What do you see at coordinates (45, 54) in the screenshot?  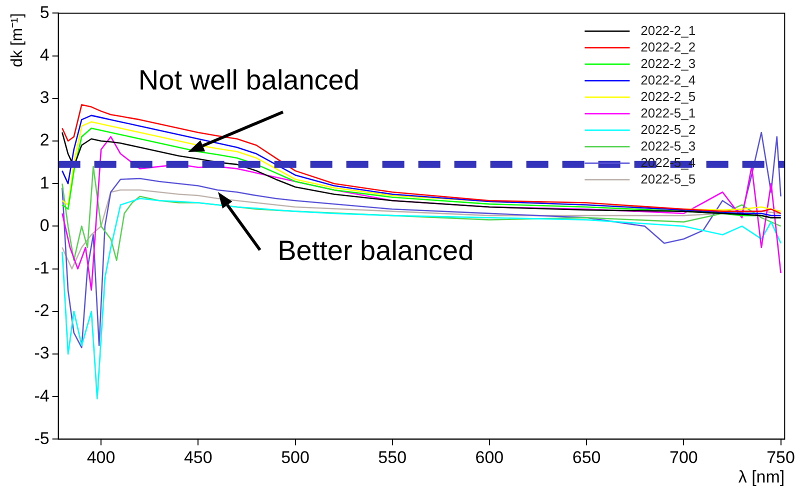 I see `y-tick-label: 4` at bounding box center [45, 54].